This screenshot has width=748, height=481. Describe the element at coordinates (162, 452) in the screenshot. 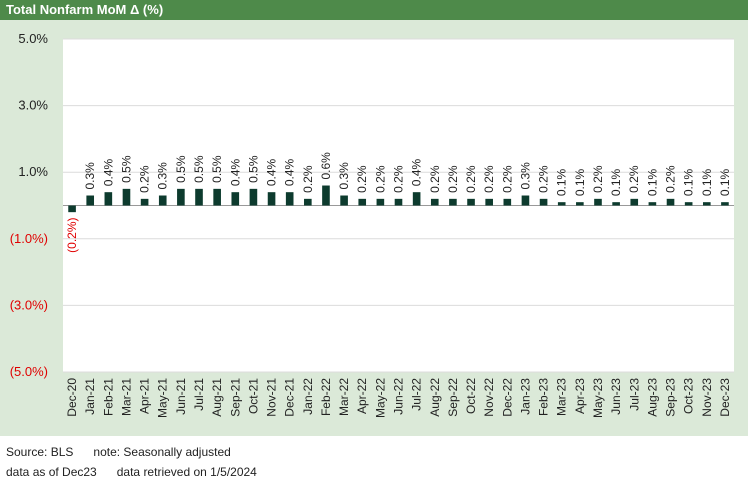

I see `note-text: note: Seasonally adjusted` at that location.